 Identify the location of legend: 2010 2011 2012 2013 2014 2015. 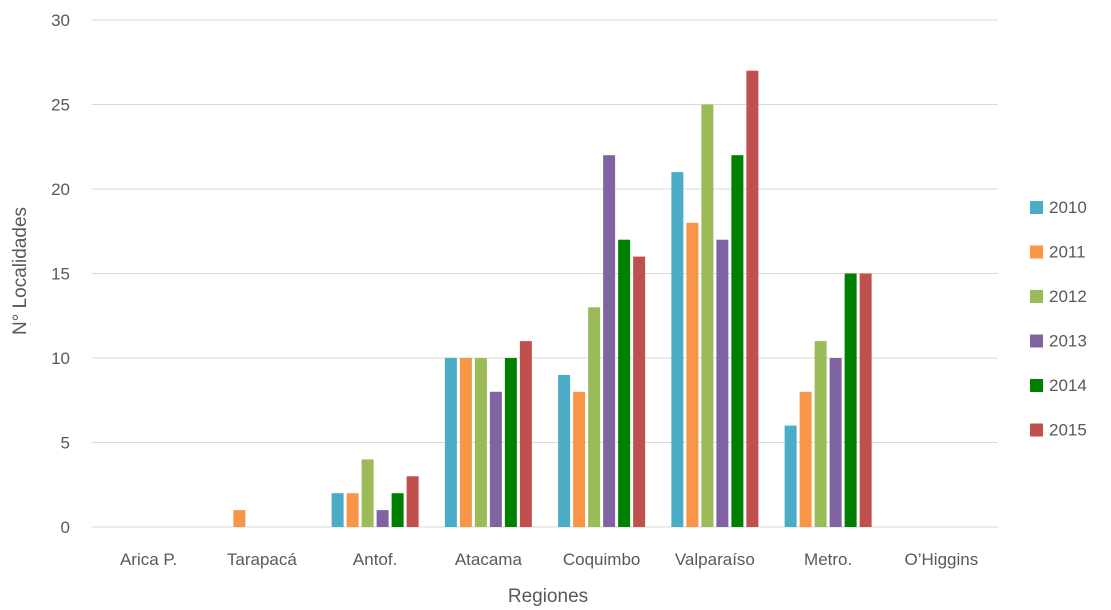
(1058, 319).